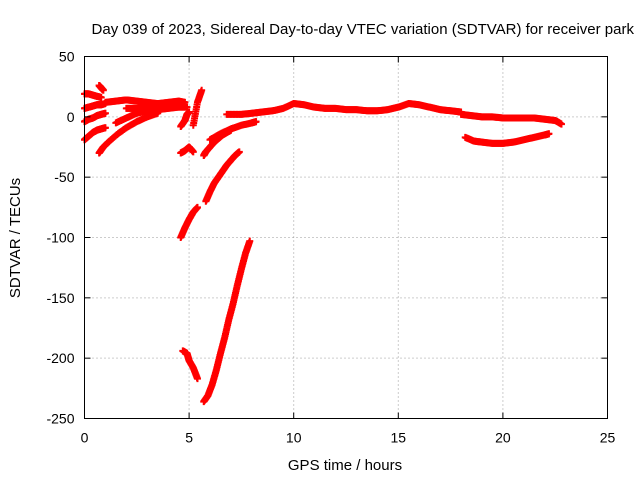  I want to click on y-tick-label: -250, so click(60, 419).